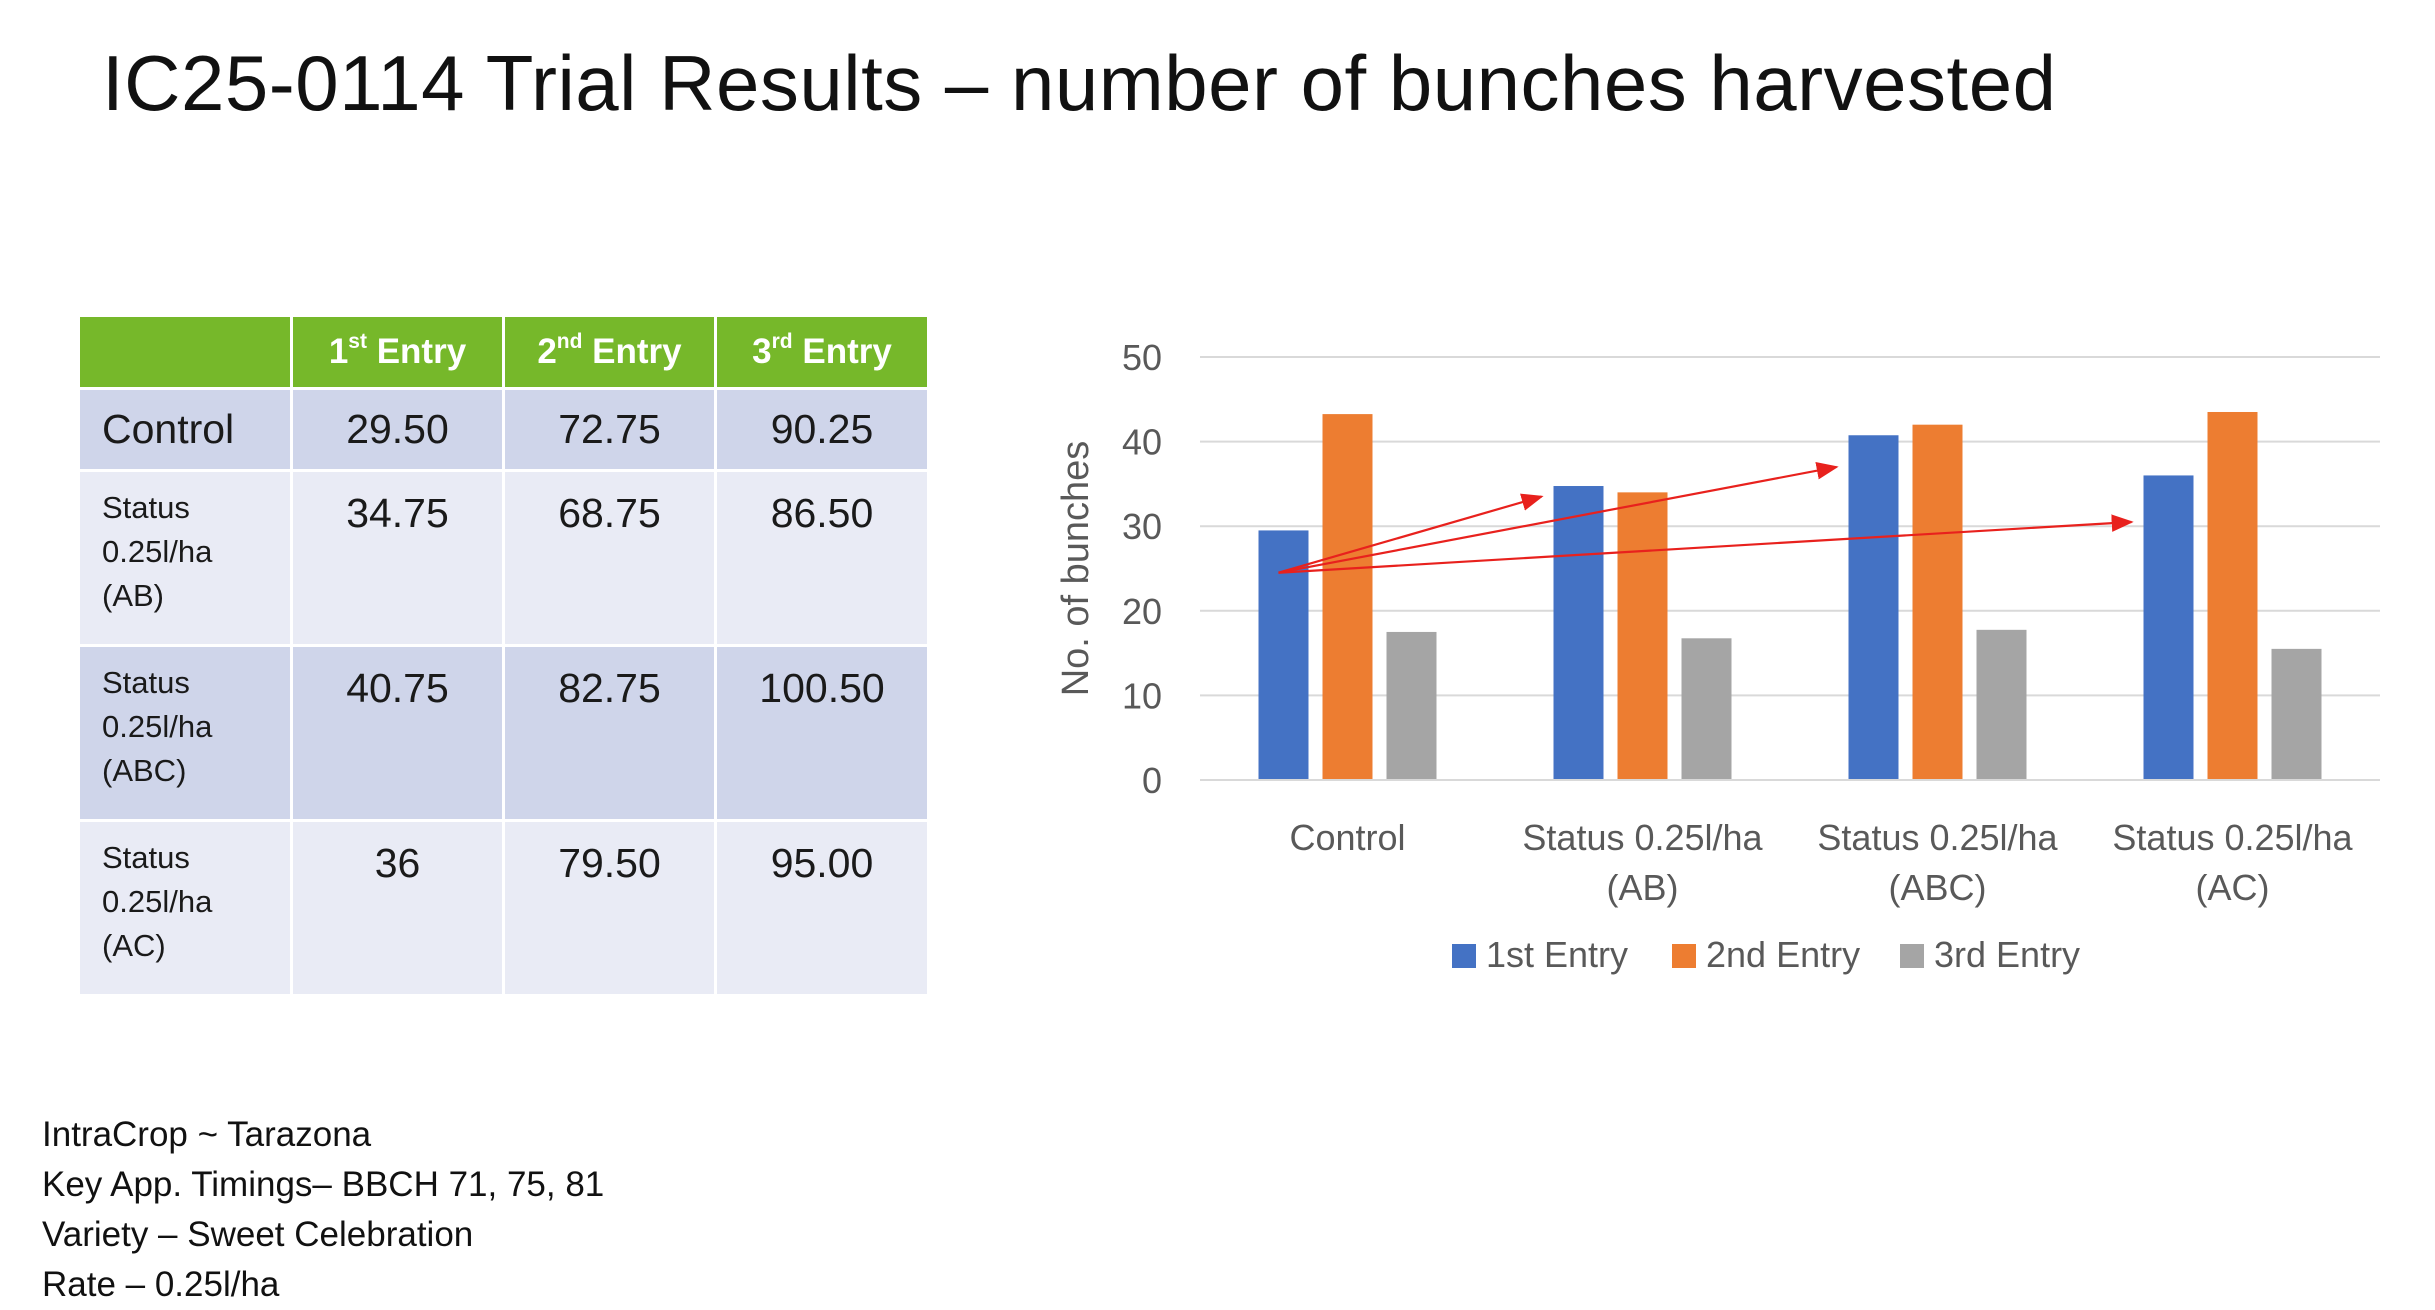  Describe the element at coordinates (1557, 954) in the screenshot. I see `legend-label: 1st Entry` at that location.